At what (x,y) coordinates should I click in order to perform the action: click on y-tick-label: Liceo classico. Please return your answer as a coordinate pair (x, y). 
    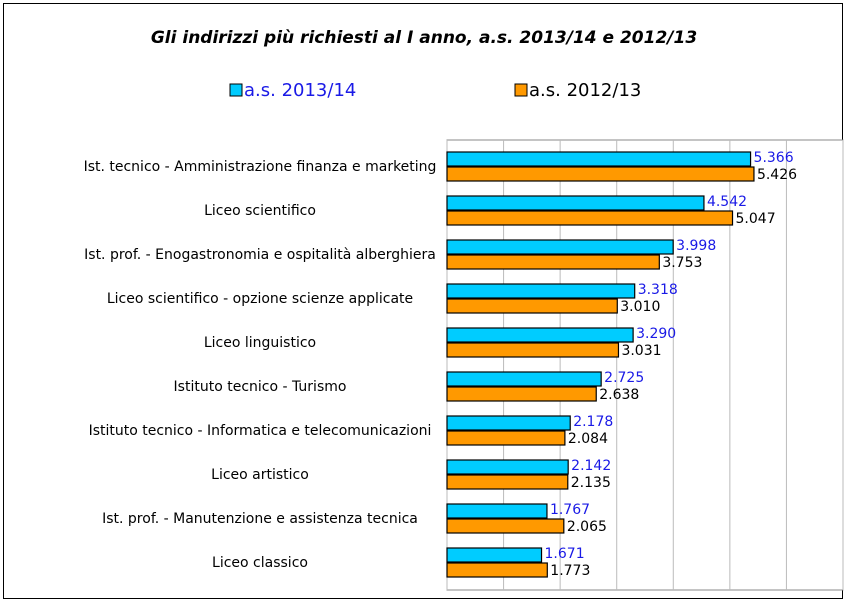
    Looking at the image, I should click on (260, 563).